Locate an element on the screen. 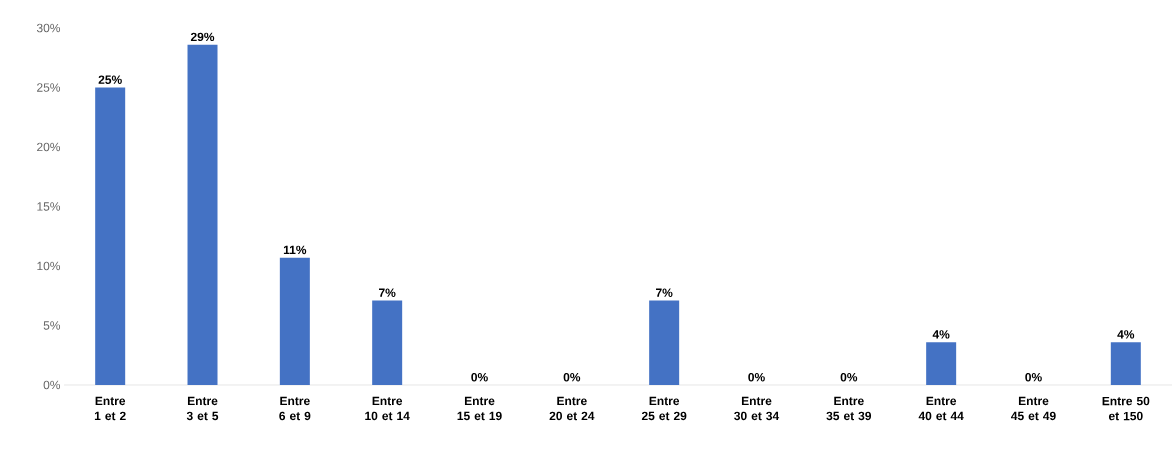  x-tick-label: Entre 6 et 9 is located at coordinates (295, 408).